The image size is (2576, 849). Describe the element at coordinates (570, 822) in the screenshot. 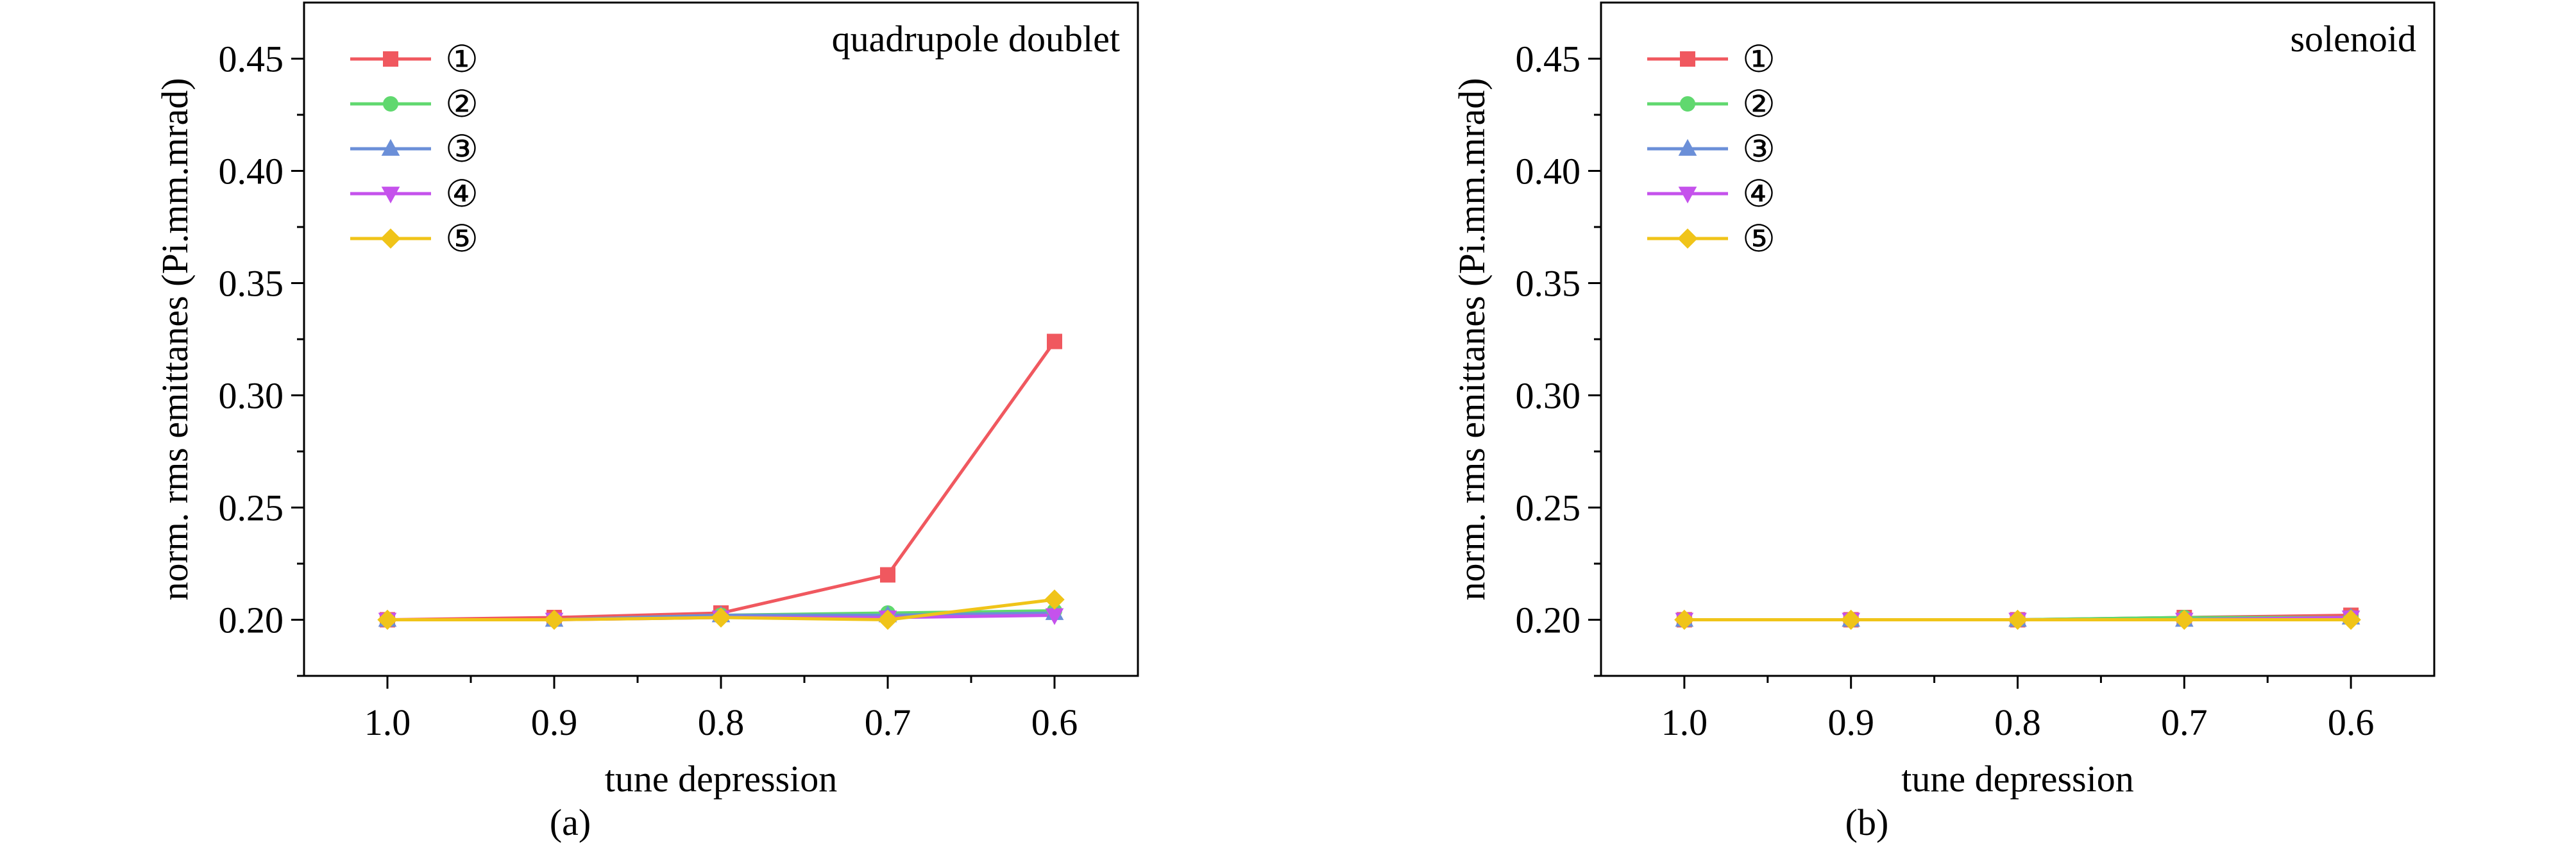

I see `panel-caption: (a)` at that location.